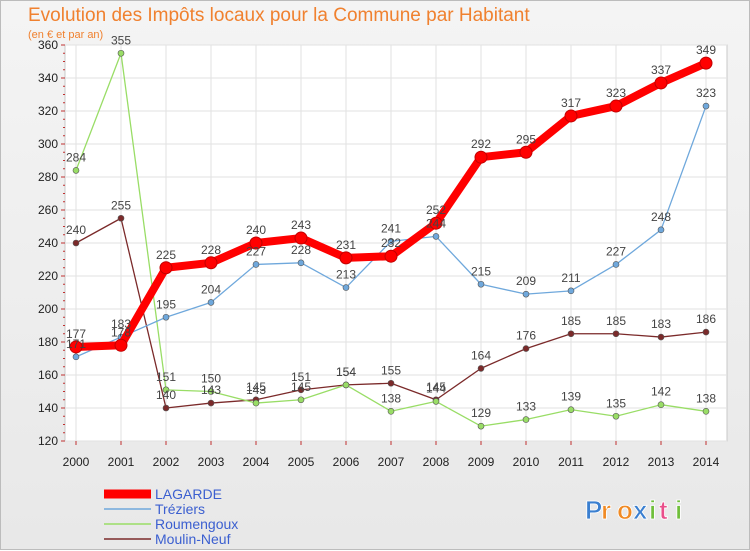 The height and width of the screenshot is (551, 750). What do you see at coordinates (593, 510) in the screenshot?
I see `svg-text: P` at bounding box center [593, 510].